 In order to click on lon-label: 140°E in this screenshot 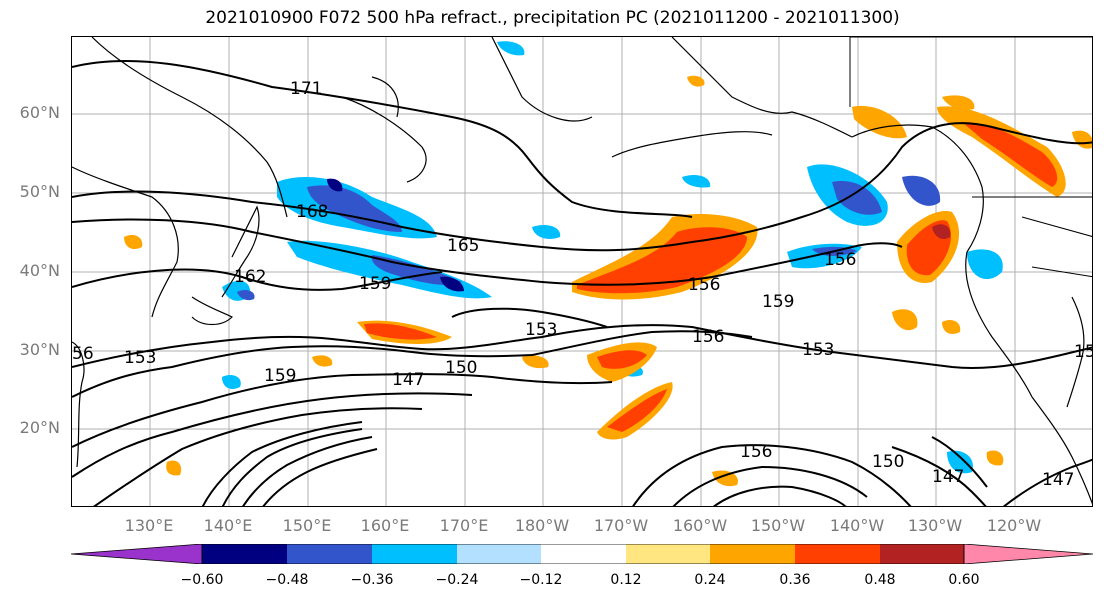, I will do `click(228, 525)`.